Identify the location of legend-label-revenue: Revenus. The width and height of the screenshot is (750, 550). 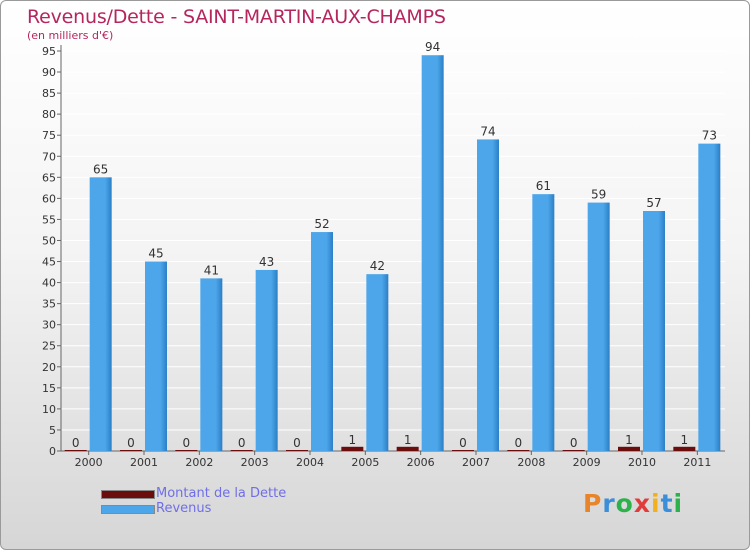
(184, 508).